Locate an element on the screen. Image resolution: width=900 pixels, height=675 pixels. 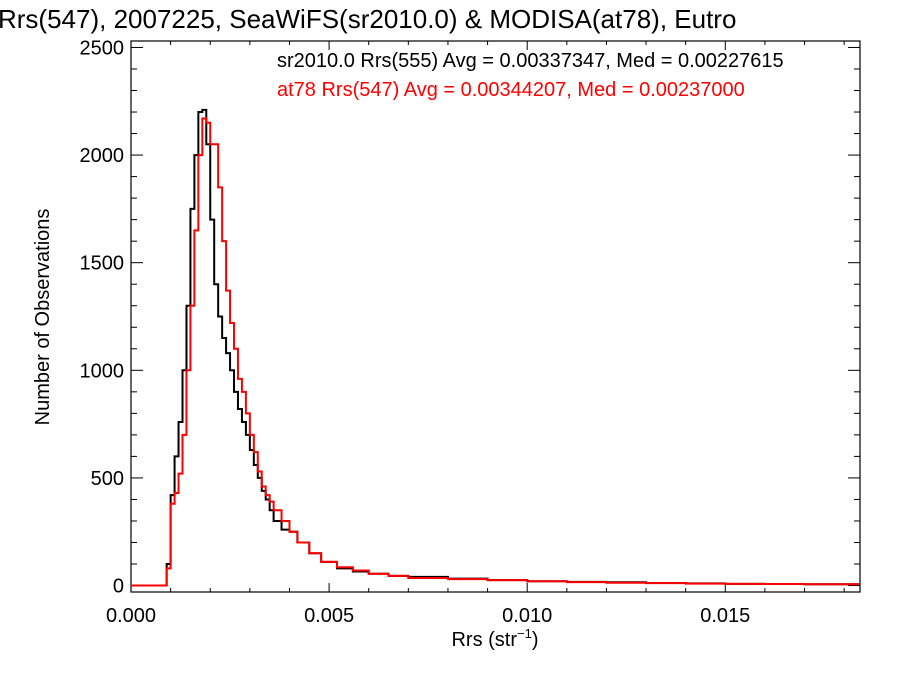
y-tick-label: 500 is located at coordinates (107, 479).